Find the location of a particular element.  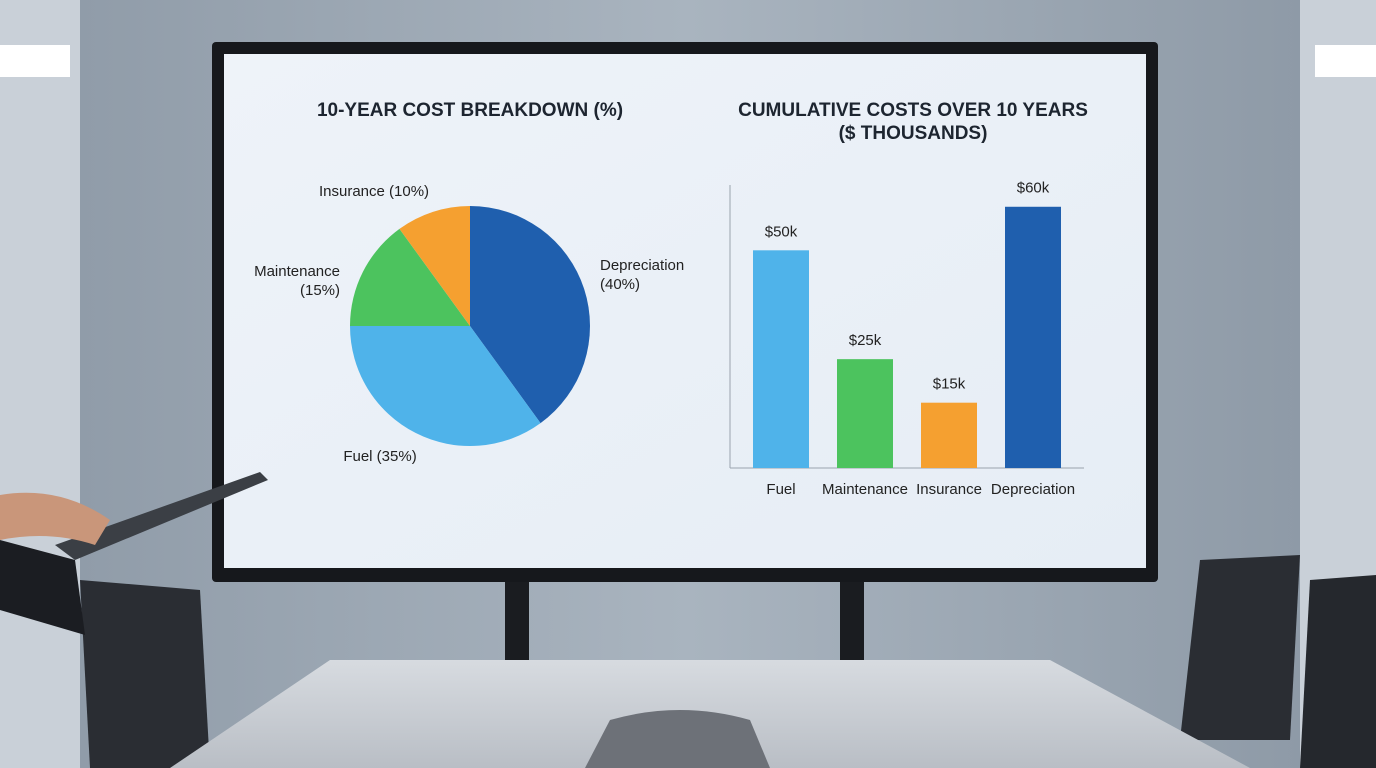

slice-label: Insurance (10%) is located at coordinates (374, 191).